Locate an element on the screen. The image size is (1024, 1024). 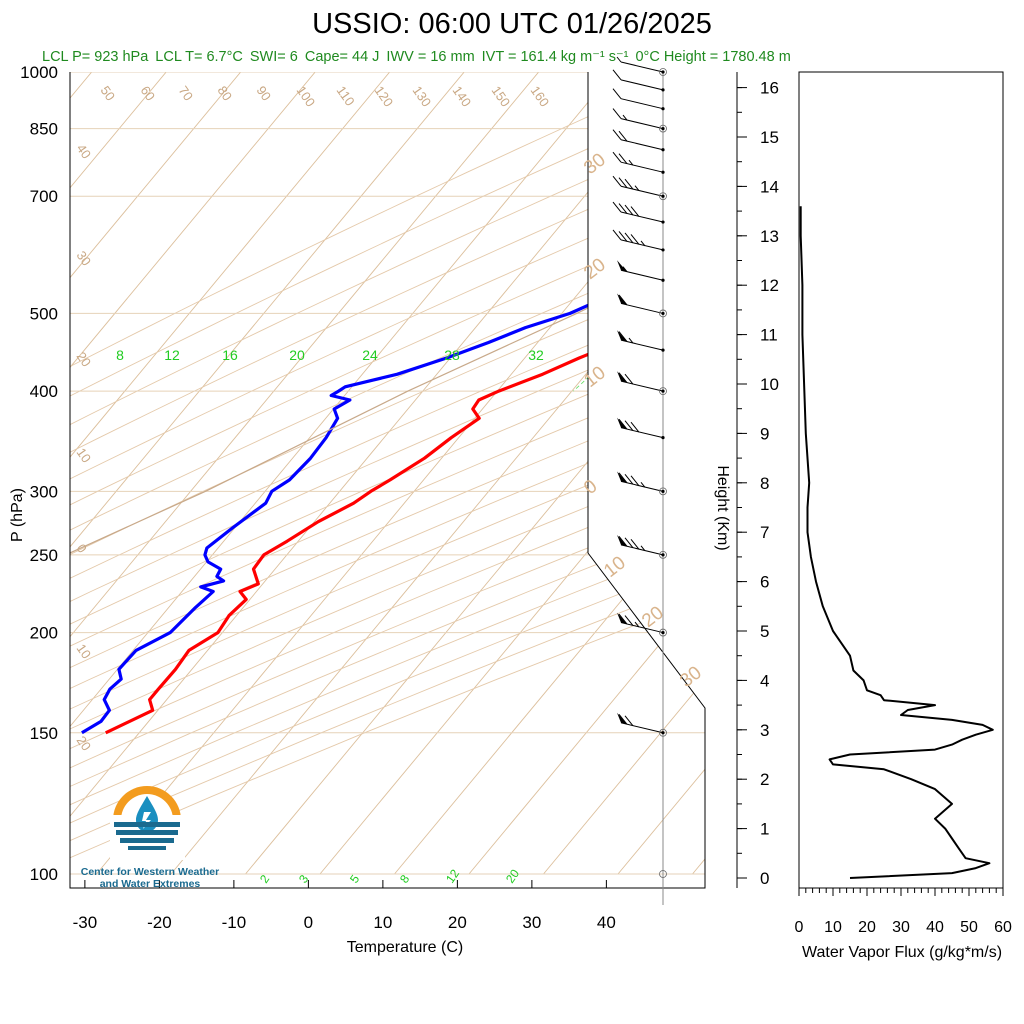
flux-x-tick-0: 0 is located at coordinates (799, 927).